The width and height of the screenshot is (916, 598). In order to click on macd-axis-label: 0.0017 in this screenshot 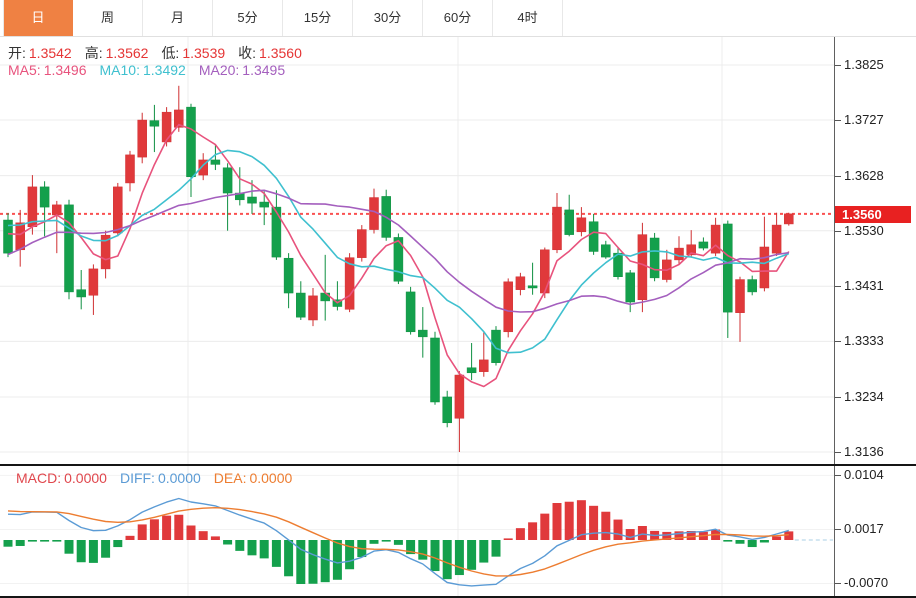, I will do `click(859, 529)`.